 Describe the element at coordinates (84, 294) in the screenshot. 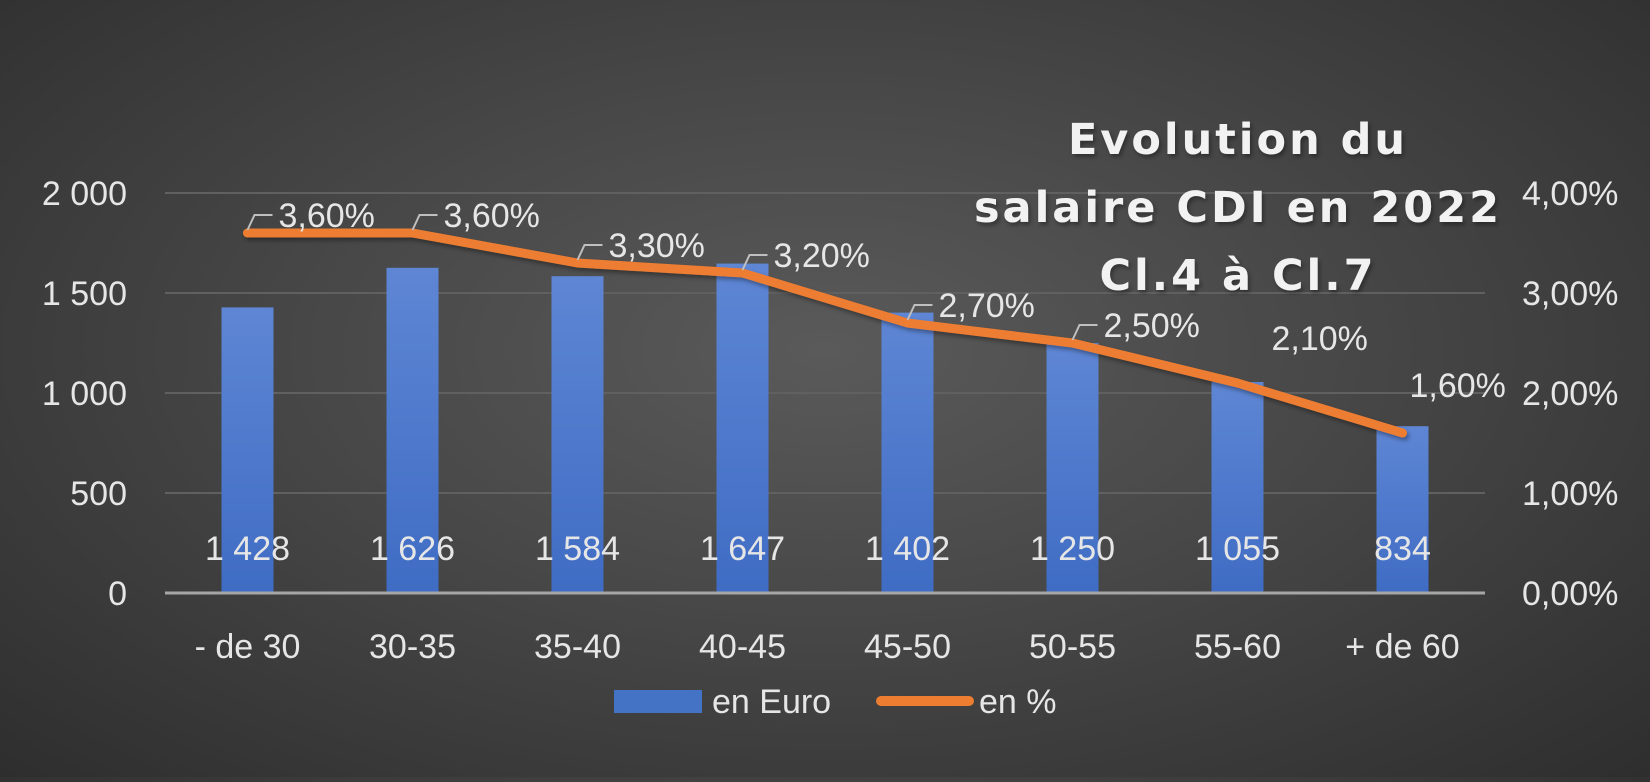

I see `y-left-tick-label: 1 500` at that location.